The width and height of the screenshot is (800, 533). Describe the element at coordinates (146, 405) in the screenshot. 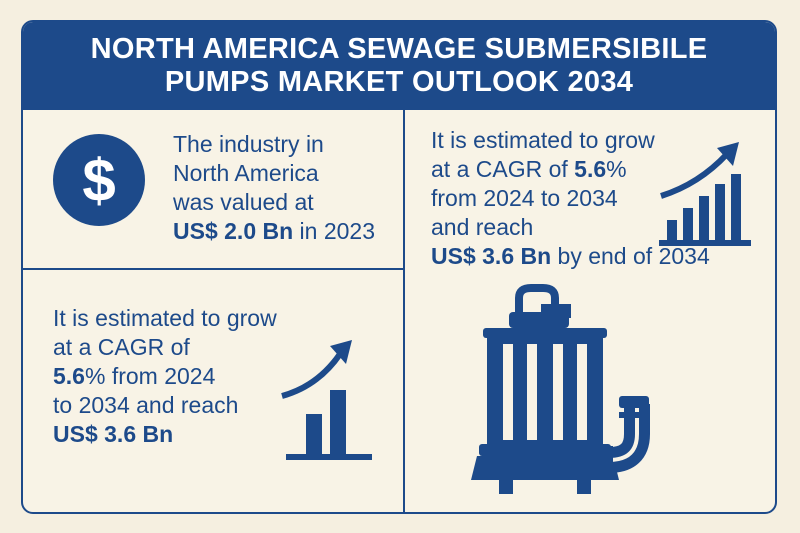

I see `growth-left-line-4: to 2034 and reach` at that location.